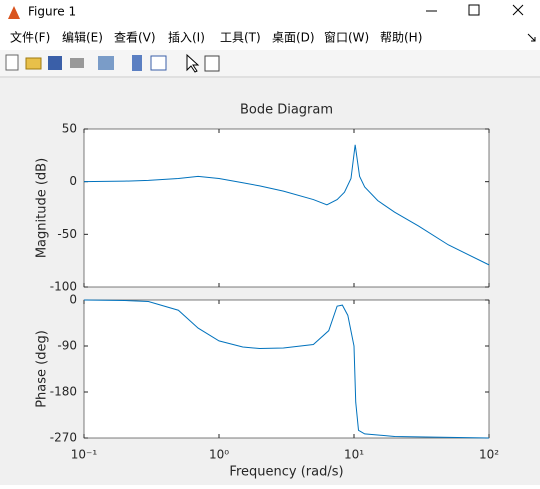  Describe the element at coordinates (82, 37) in the screenshot. I see `menu-item: 编辑(E)` at that location.